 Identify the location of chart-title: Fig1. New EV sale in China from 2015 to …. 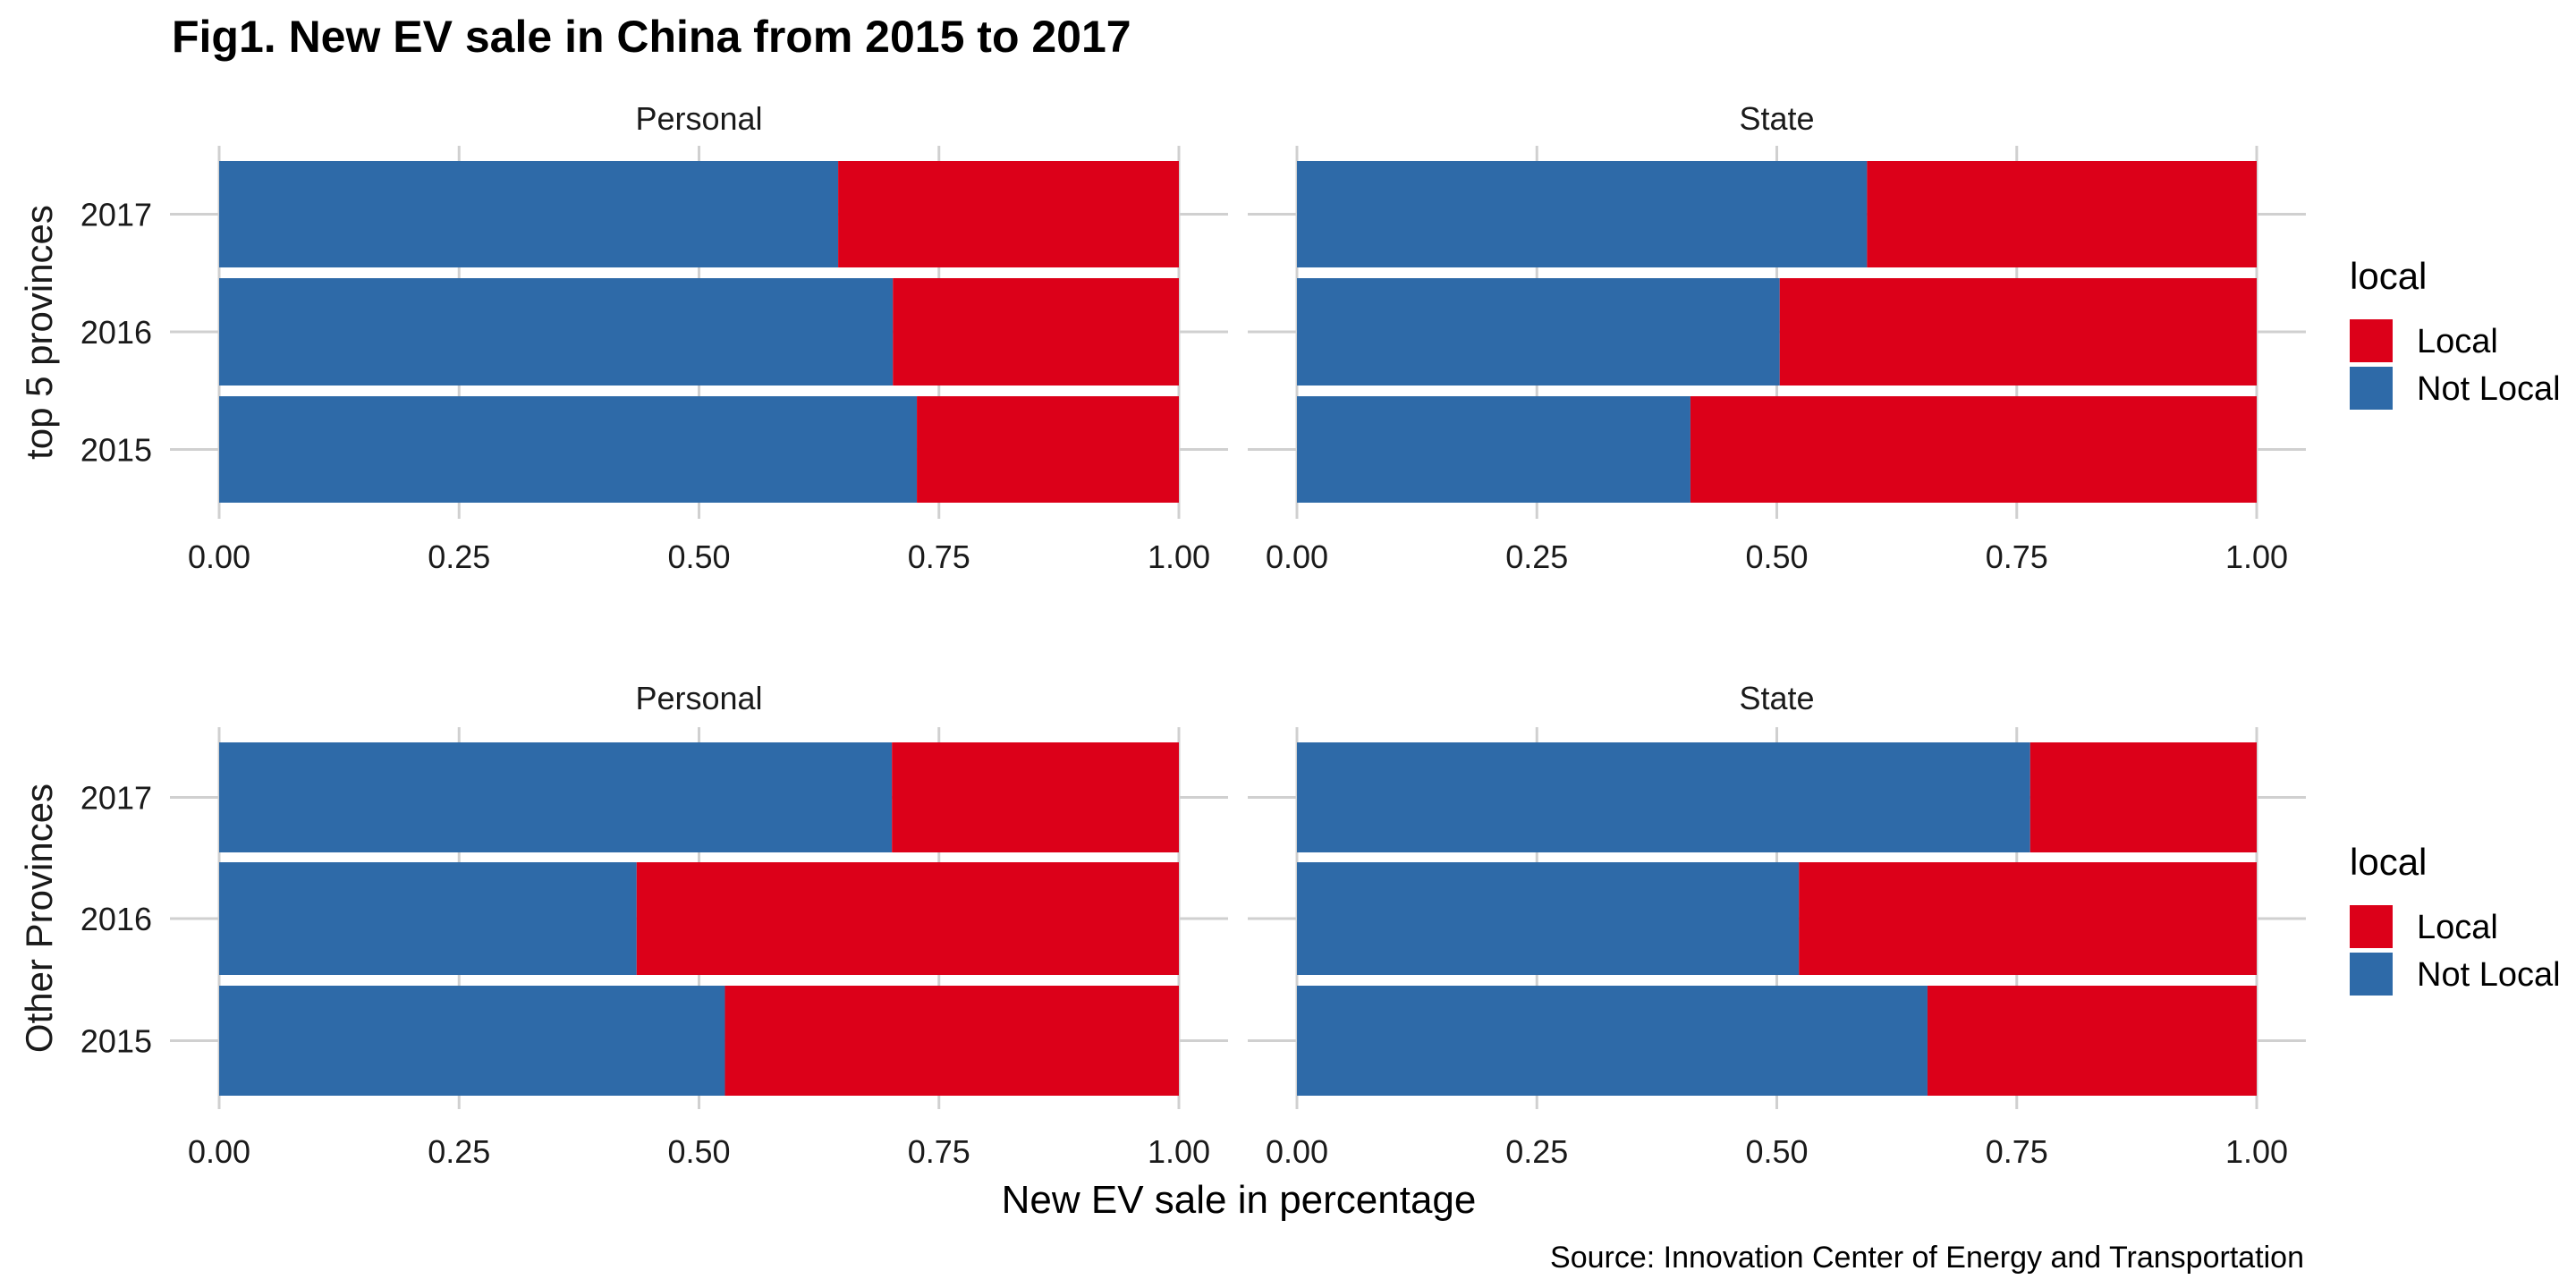
(651, 37).